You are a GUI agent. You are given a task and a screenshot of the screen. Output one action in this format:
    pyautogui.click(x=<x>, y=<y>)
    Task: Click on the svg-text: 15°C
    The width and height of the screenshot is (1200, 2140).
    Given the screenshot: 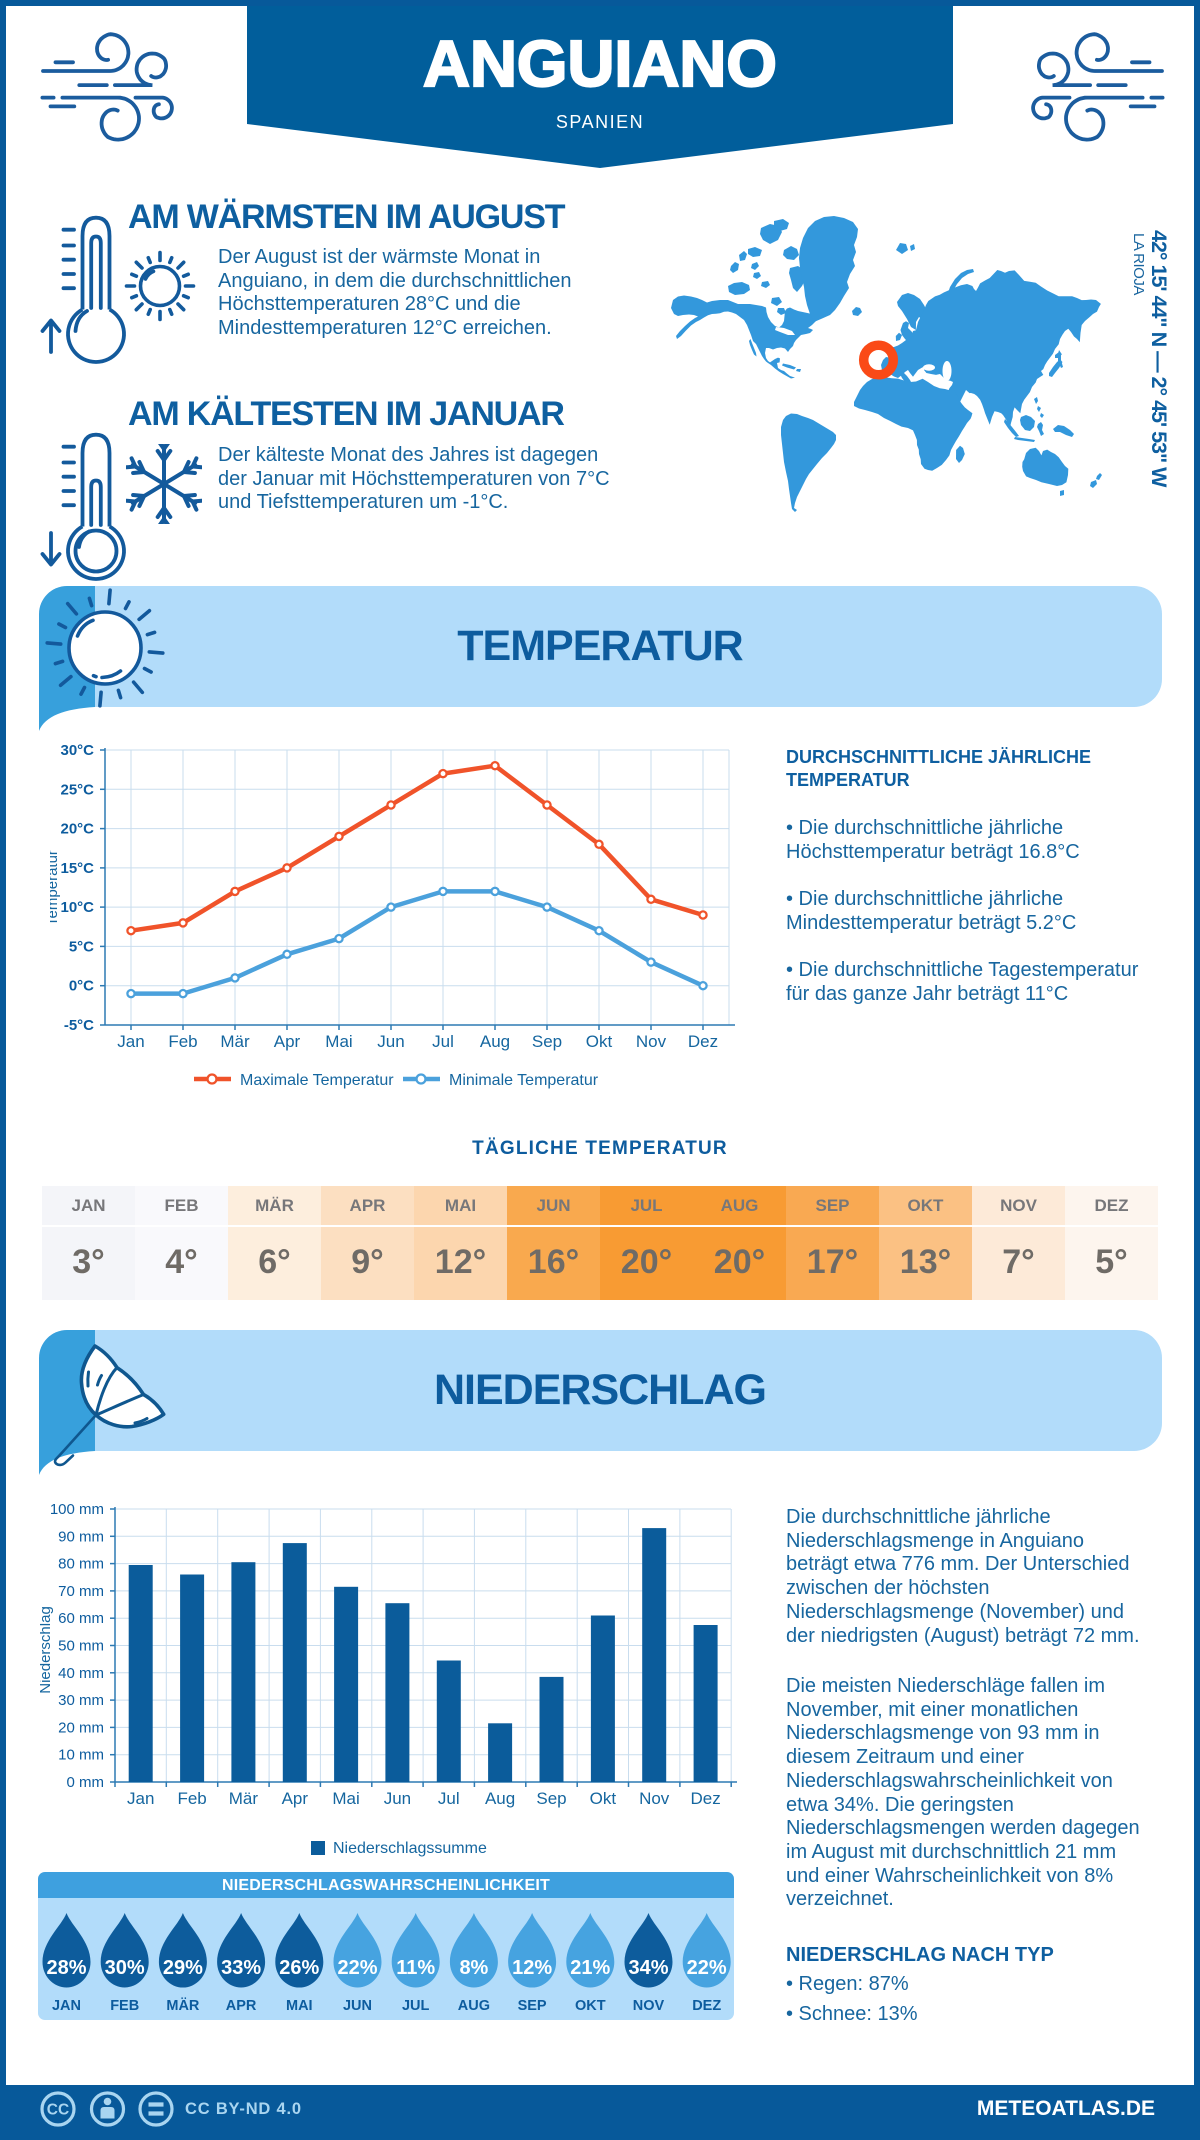 What is the action you would take?
    pyautogui.click(x=77, y=868)
    